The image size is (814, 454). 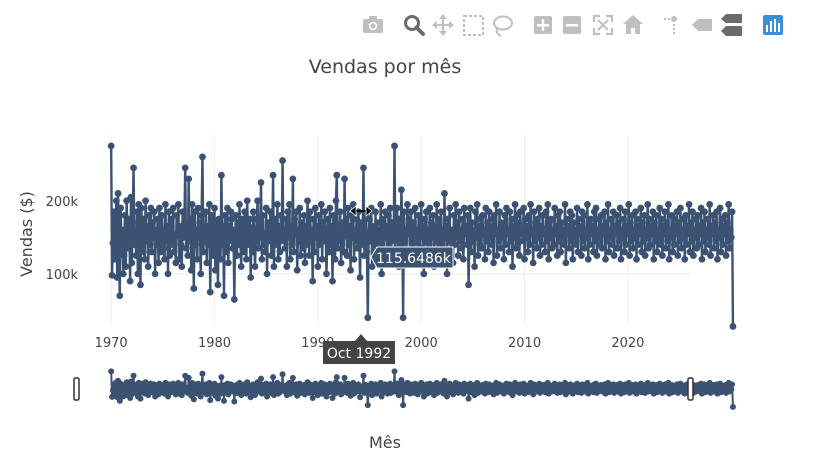 I want to click on hover-compare-icon, so click(x=731, y=25).